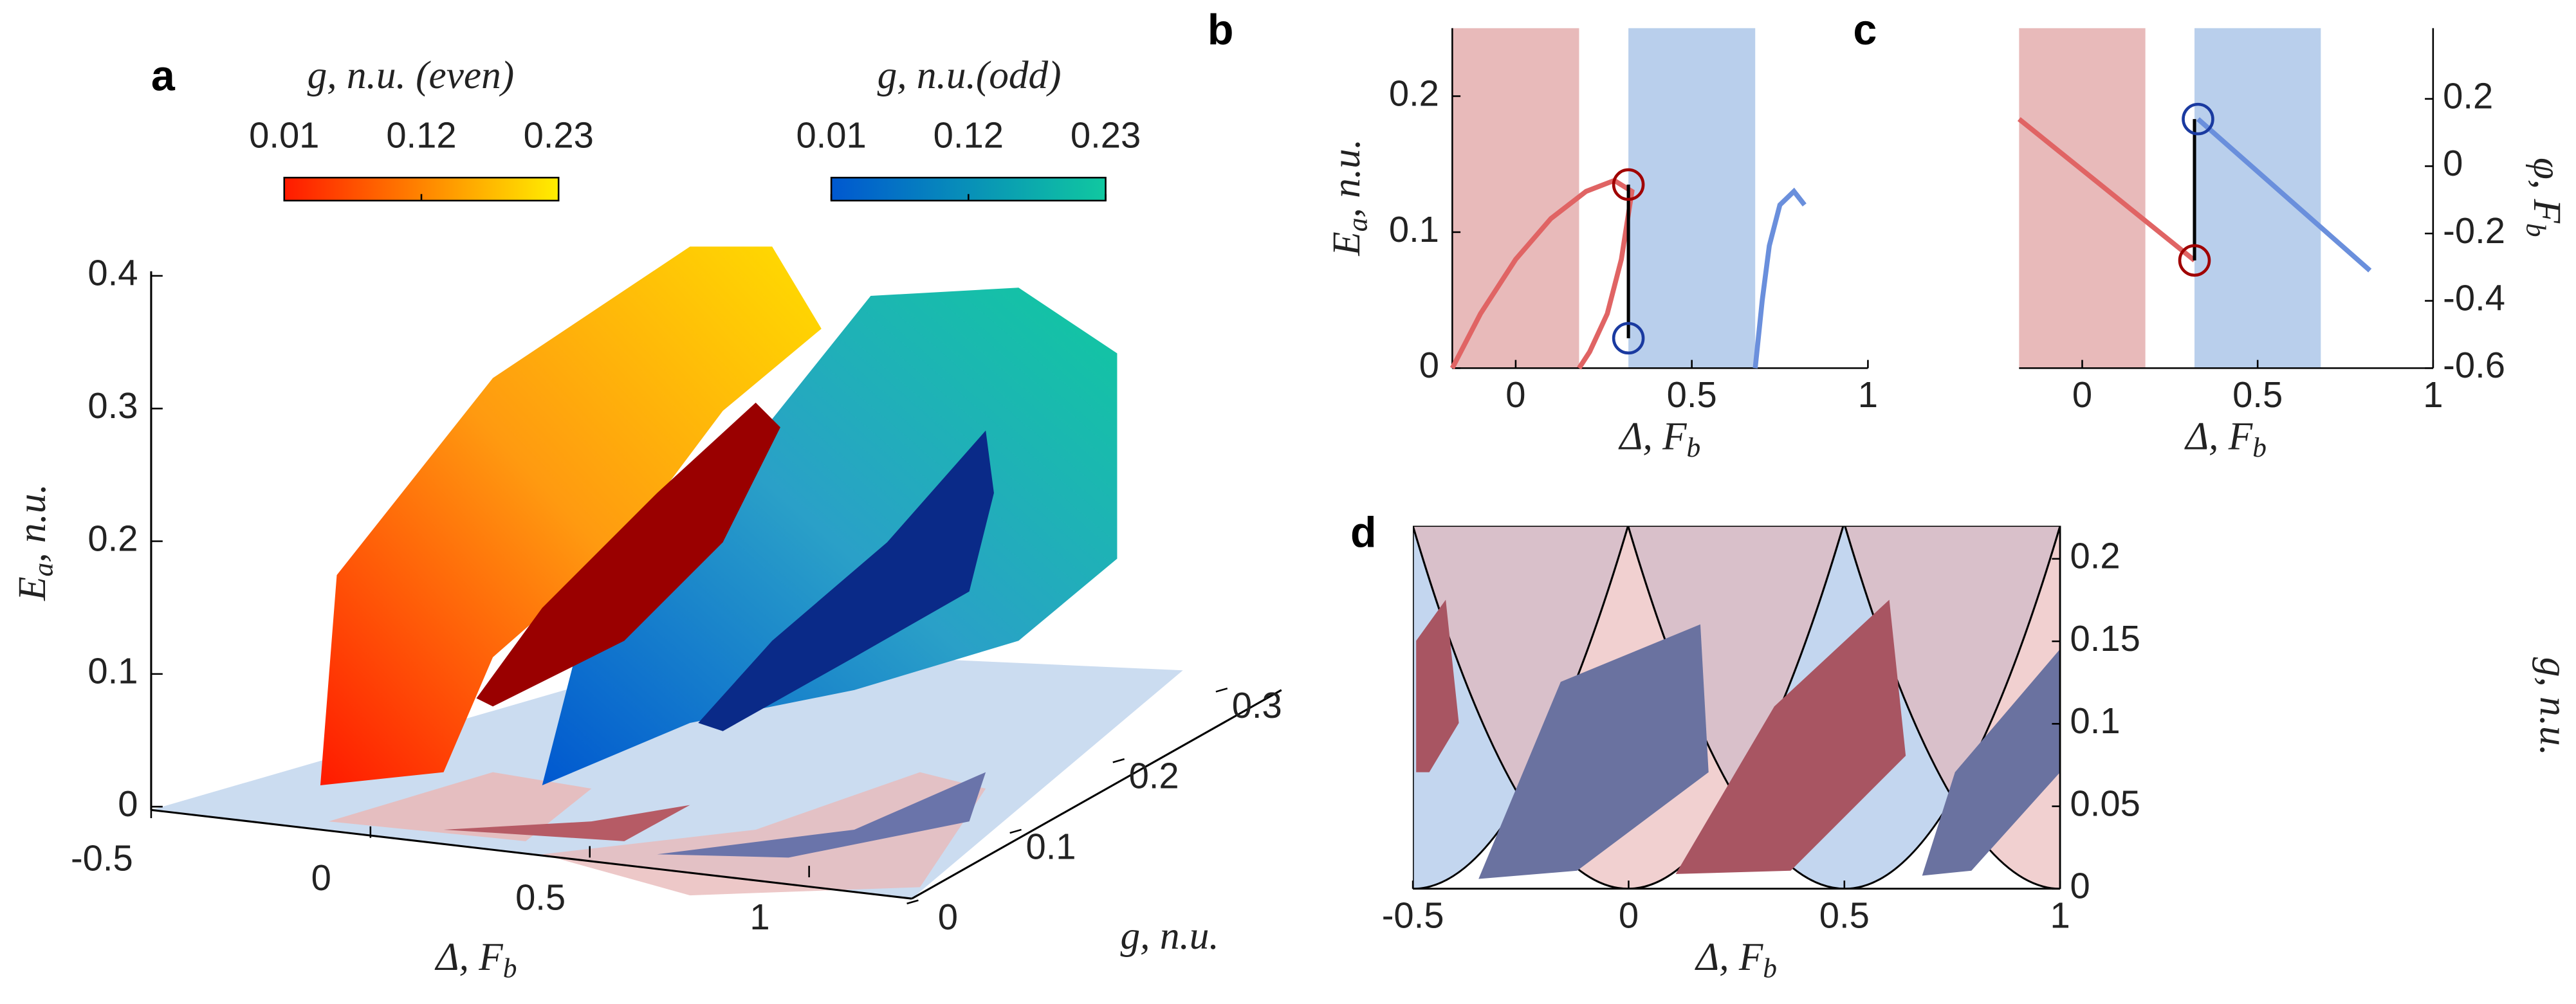 This screenshot has height=1004, width=2576. I want to click on z-tick-label: 0, so click(128, 803).